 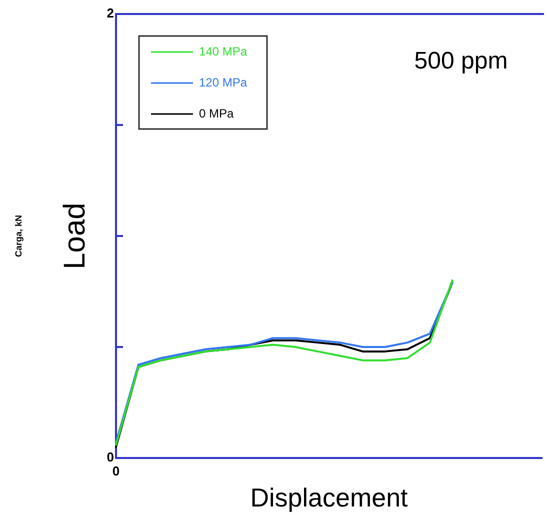 I want to click on x-axis-title: Displacement, so click(x=329, y=497).